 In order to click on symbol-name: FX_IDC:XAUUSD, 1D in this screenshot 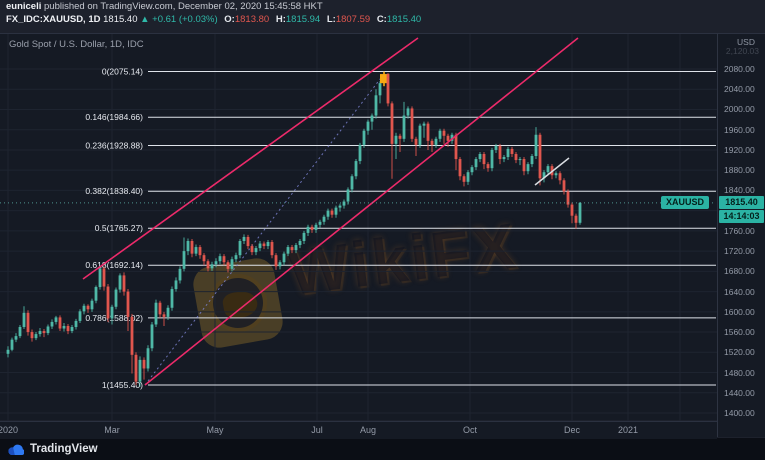, I will do `click(53, 19)`.